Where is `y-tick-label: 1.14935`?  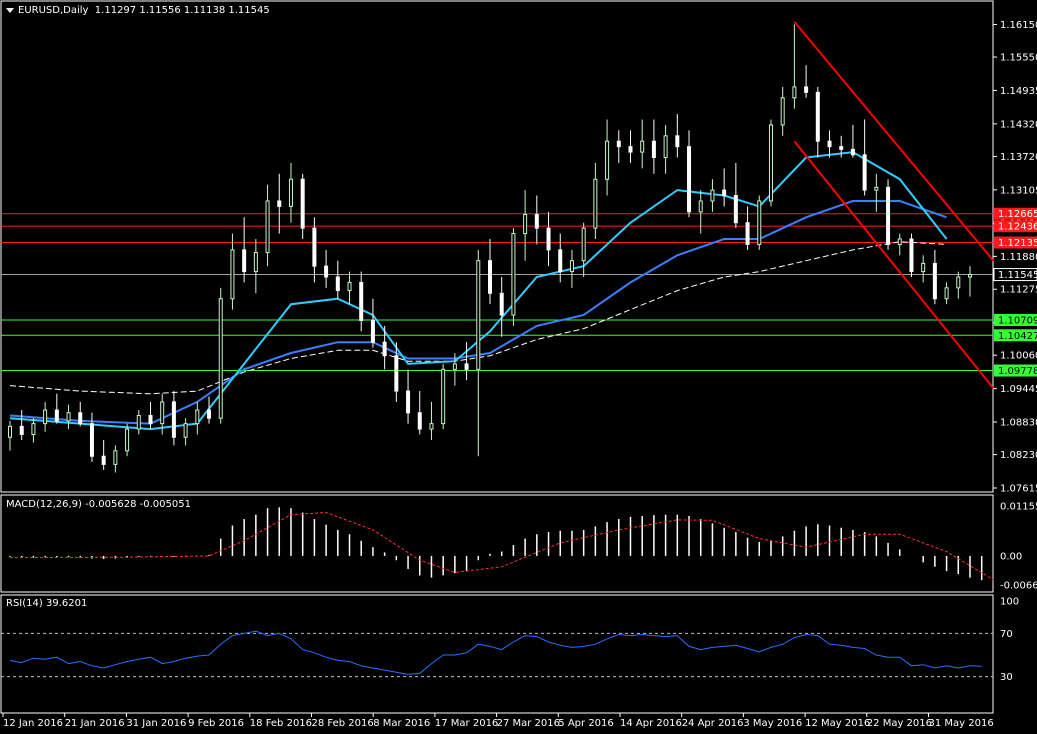 y-tick-label: 1.14935 is located at coordinates (1018, 91).